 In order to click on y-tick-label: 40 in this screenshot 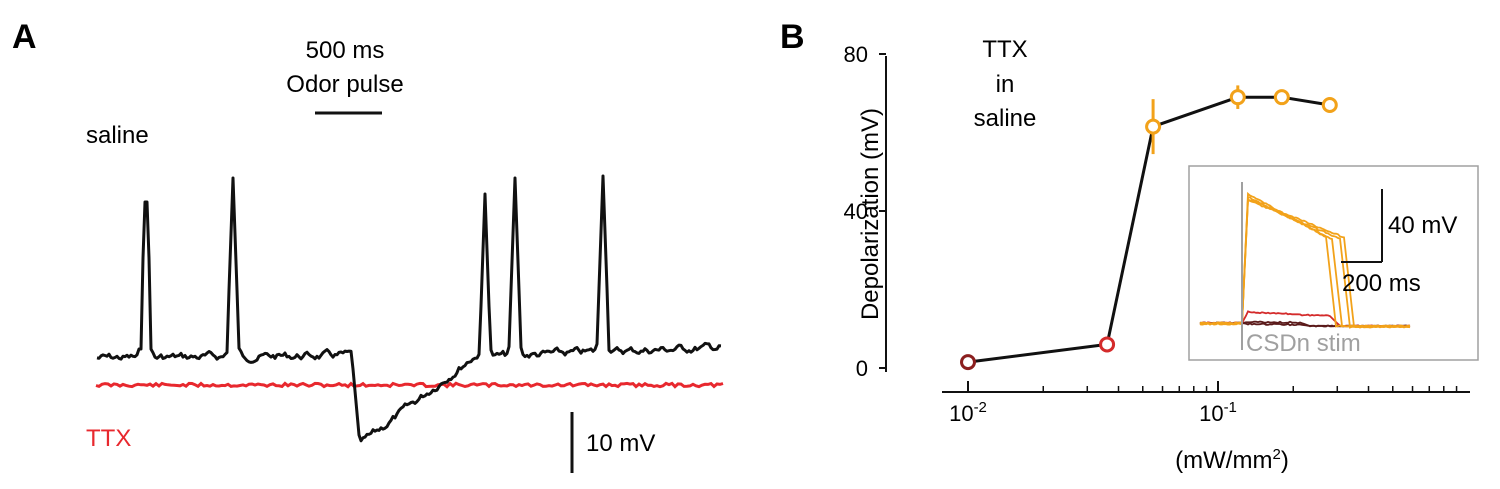, I will do `click(856, 211)`.